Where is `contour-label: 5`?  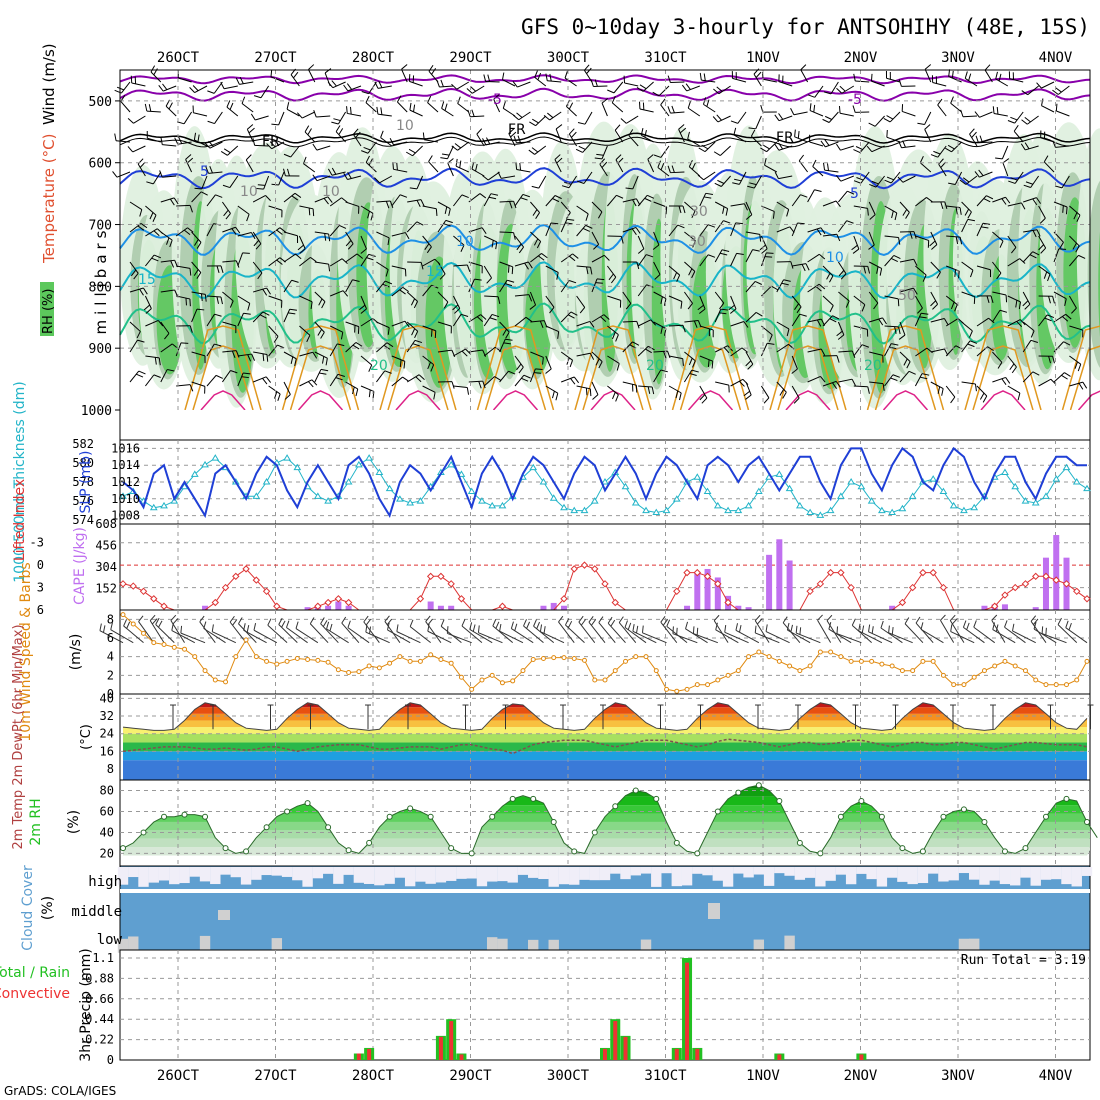 contour-label: 5 is located at coordinates (854, 194).